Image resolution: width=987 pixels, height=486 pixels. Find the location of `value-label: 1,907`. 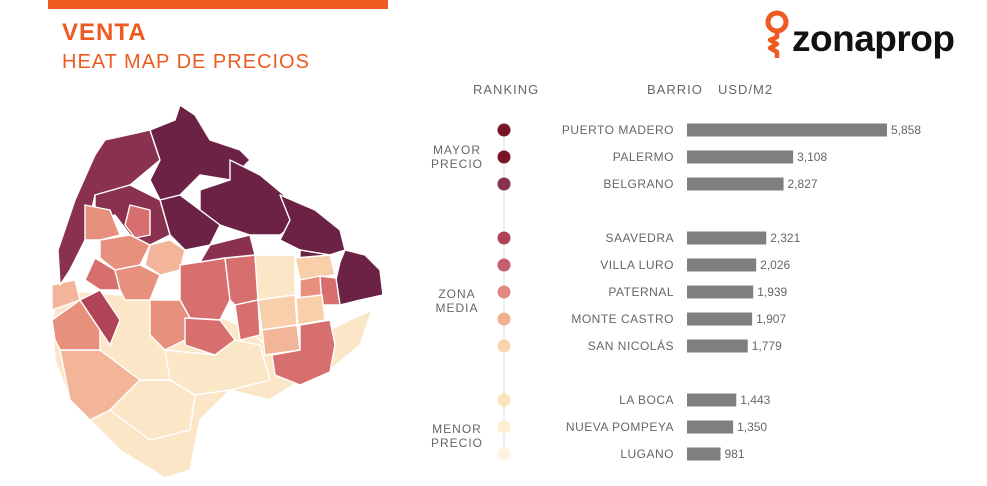

value-label: 1,907 is located at coordinates (771, 319).